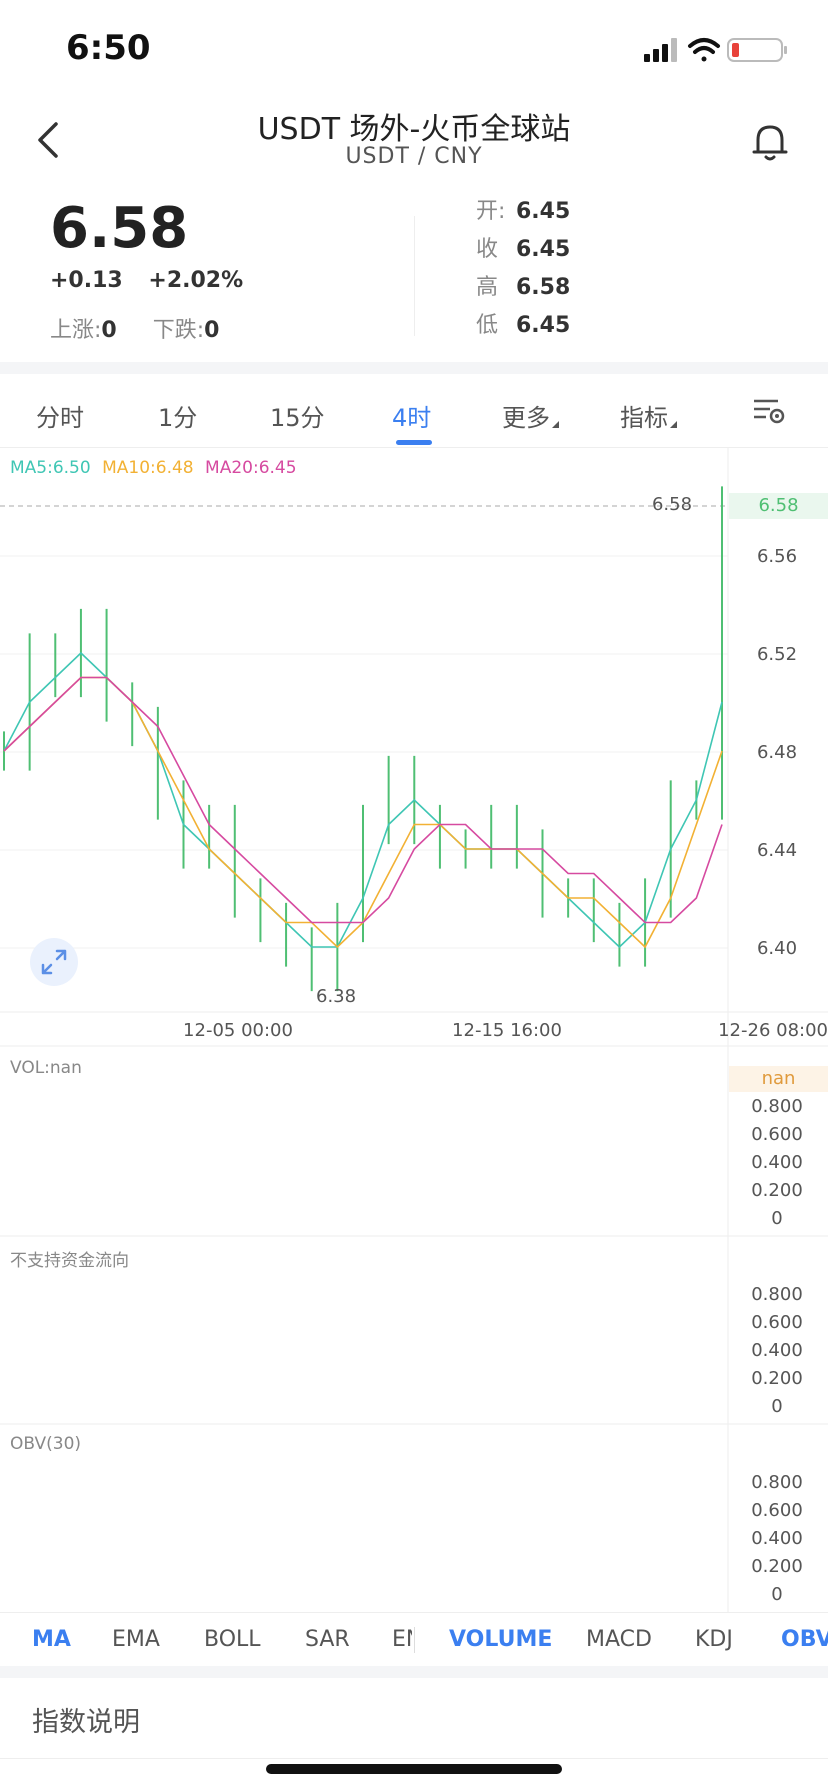 The width and height of the screenshot is (828, 1792). I want to click on expand-icon, so click(54, 962).